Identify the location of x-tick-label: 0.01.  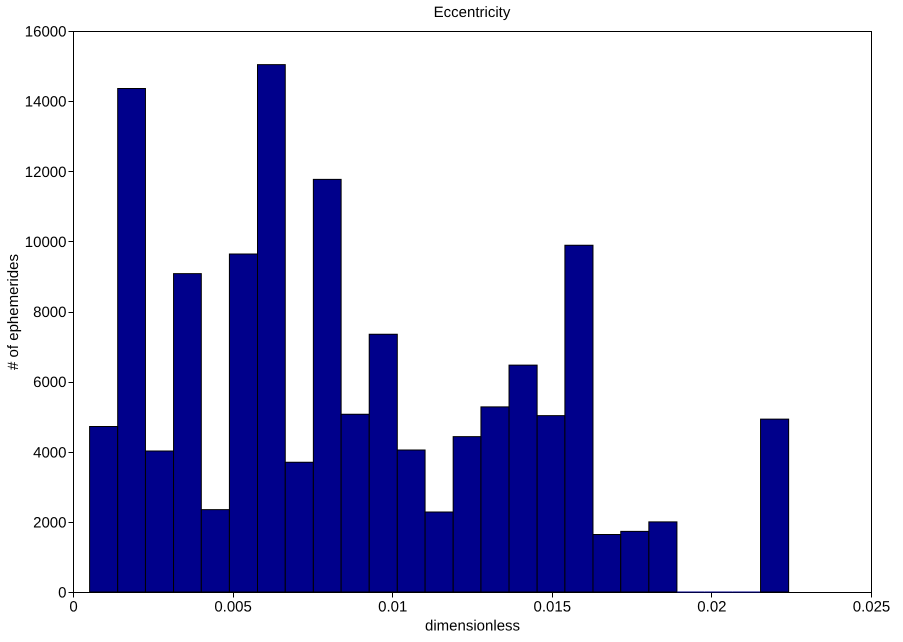
(393, 607).